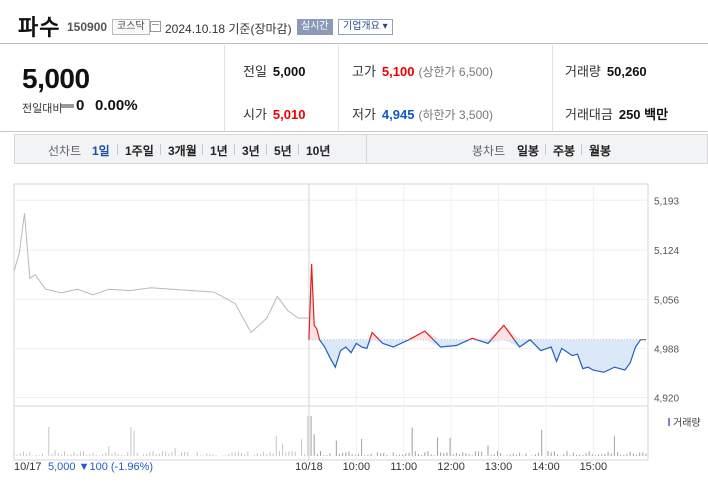 The image size is (708, 484). What do you see at coordinates (499, 467) in the screenshot?
I see `x-tick-label: 13:00` at bounding box center [499, 467].